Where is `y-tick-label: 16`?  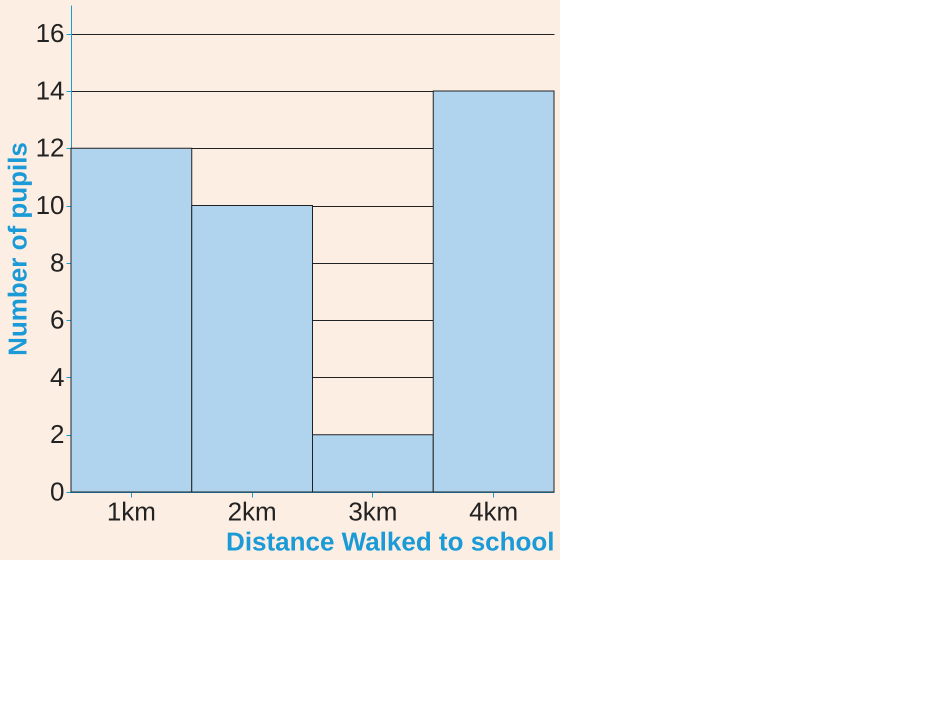 y-tick-label: 16 is located at coordinates (50, 33).